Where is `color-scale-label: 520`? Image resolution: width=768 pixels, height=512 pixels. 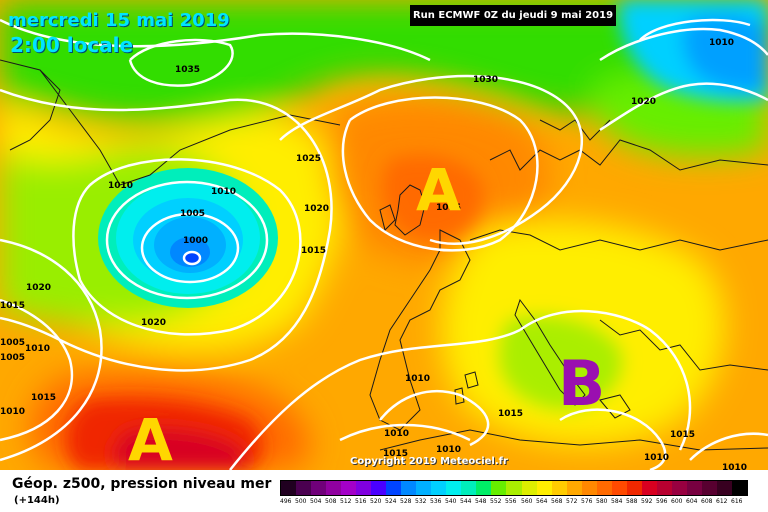
color-scale-label: 520 is located at coordinates (376, 501).